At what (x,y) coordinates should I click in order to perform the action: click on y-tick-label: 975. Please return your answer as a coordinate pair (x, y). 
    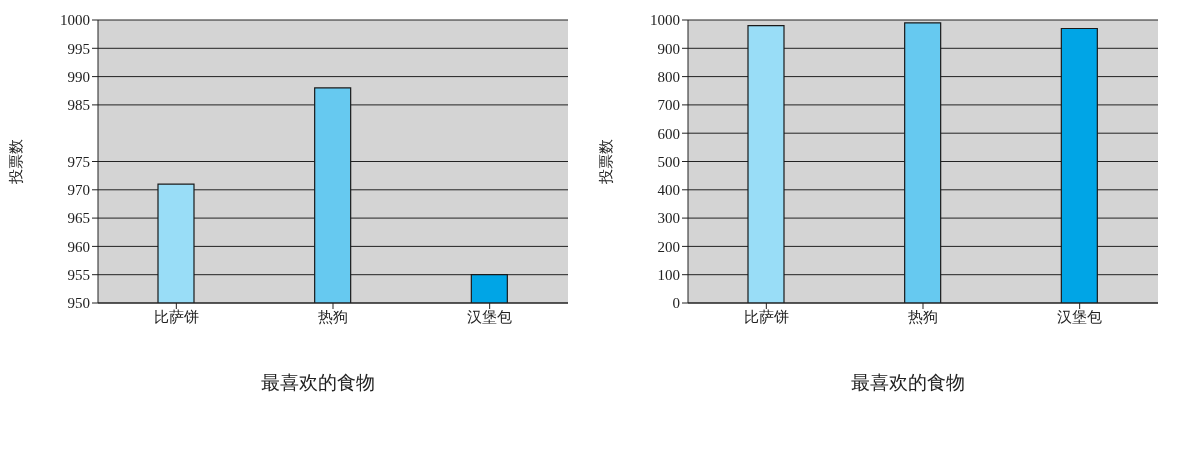
    Looking at the image, I should click on (78, 161).